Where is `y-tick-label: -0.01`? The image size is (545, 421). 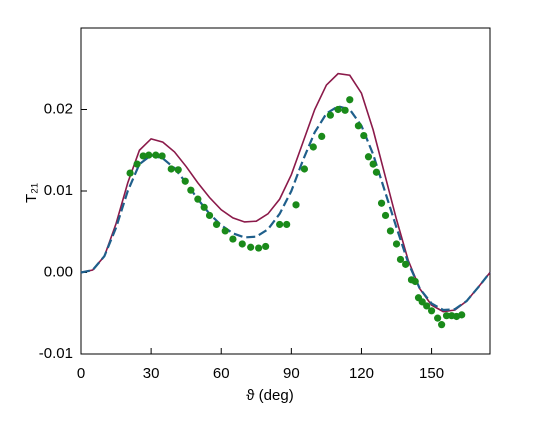 y-tick-label: -0.01 is located at coordinates (56, 353).